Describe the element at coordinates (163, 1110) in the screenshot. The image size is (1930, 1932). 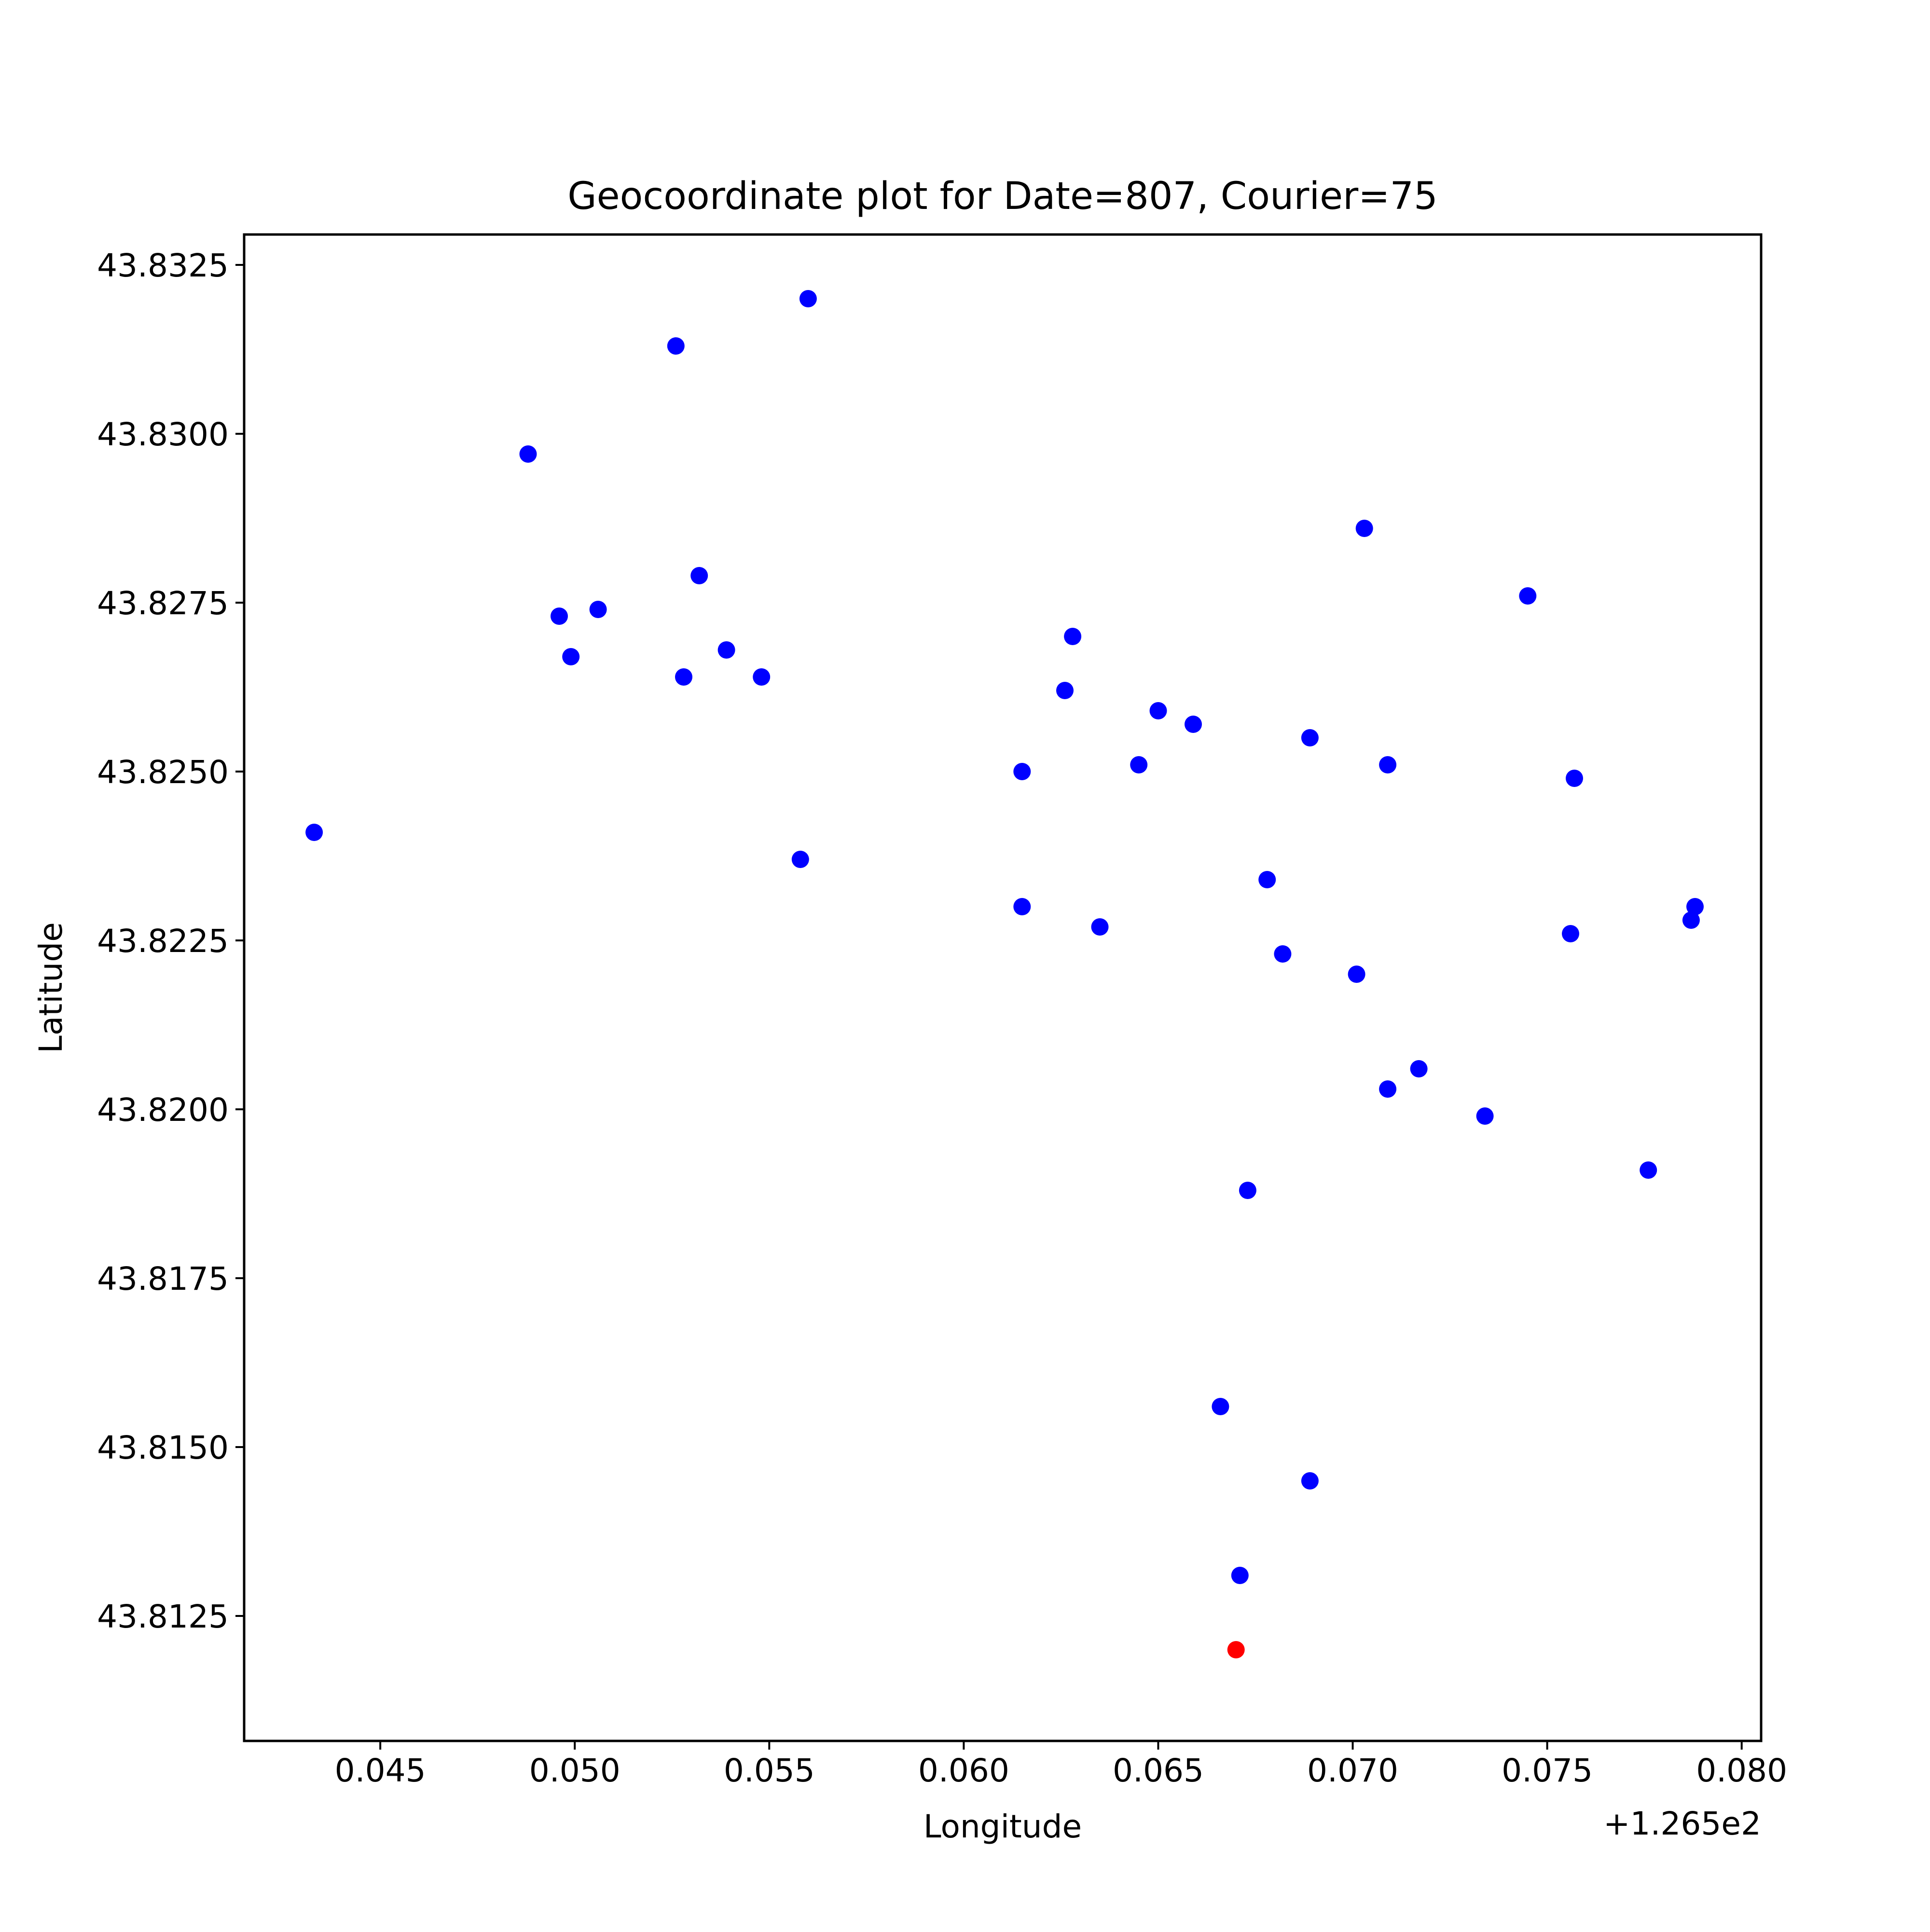
I see `y-tick-label-3: 43.8200` at that location.